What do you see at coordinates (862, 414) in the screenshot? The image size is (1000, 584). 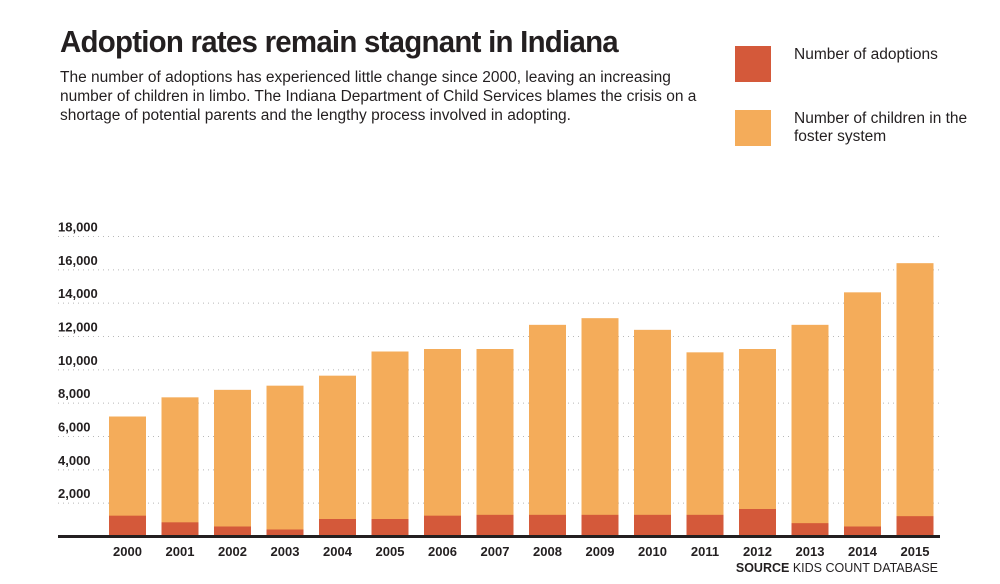 I see `bar-foster-2014` at bounding box center [862, 414].